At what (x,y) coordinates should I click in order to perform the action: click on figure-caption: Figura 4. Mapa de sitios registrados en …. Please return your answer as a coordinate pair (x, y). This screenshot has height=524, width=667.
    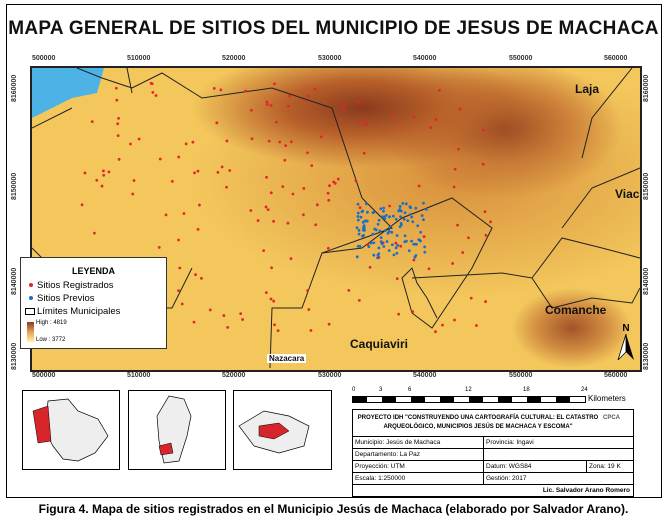
    Looking at the image, I should click on (333, 509).